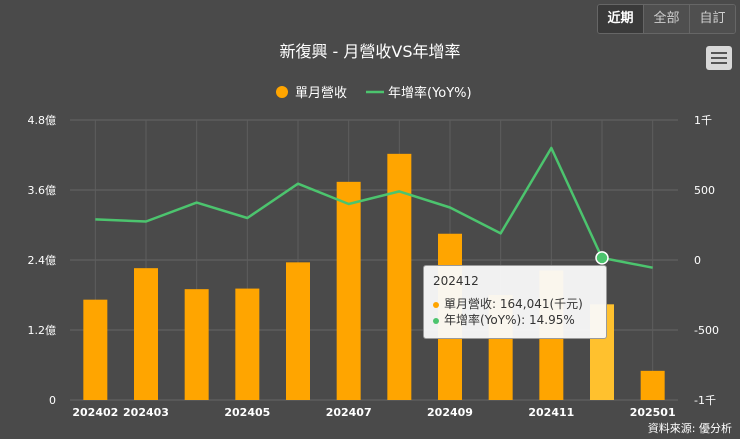 The image size is (740, 439). What do you see at coordinates (436, 320) in the screenshot?
I see `tooltip-yoy-dot` at bounding box center [436, 320].